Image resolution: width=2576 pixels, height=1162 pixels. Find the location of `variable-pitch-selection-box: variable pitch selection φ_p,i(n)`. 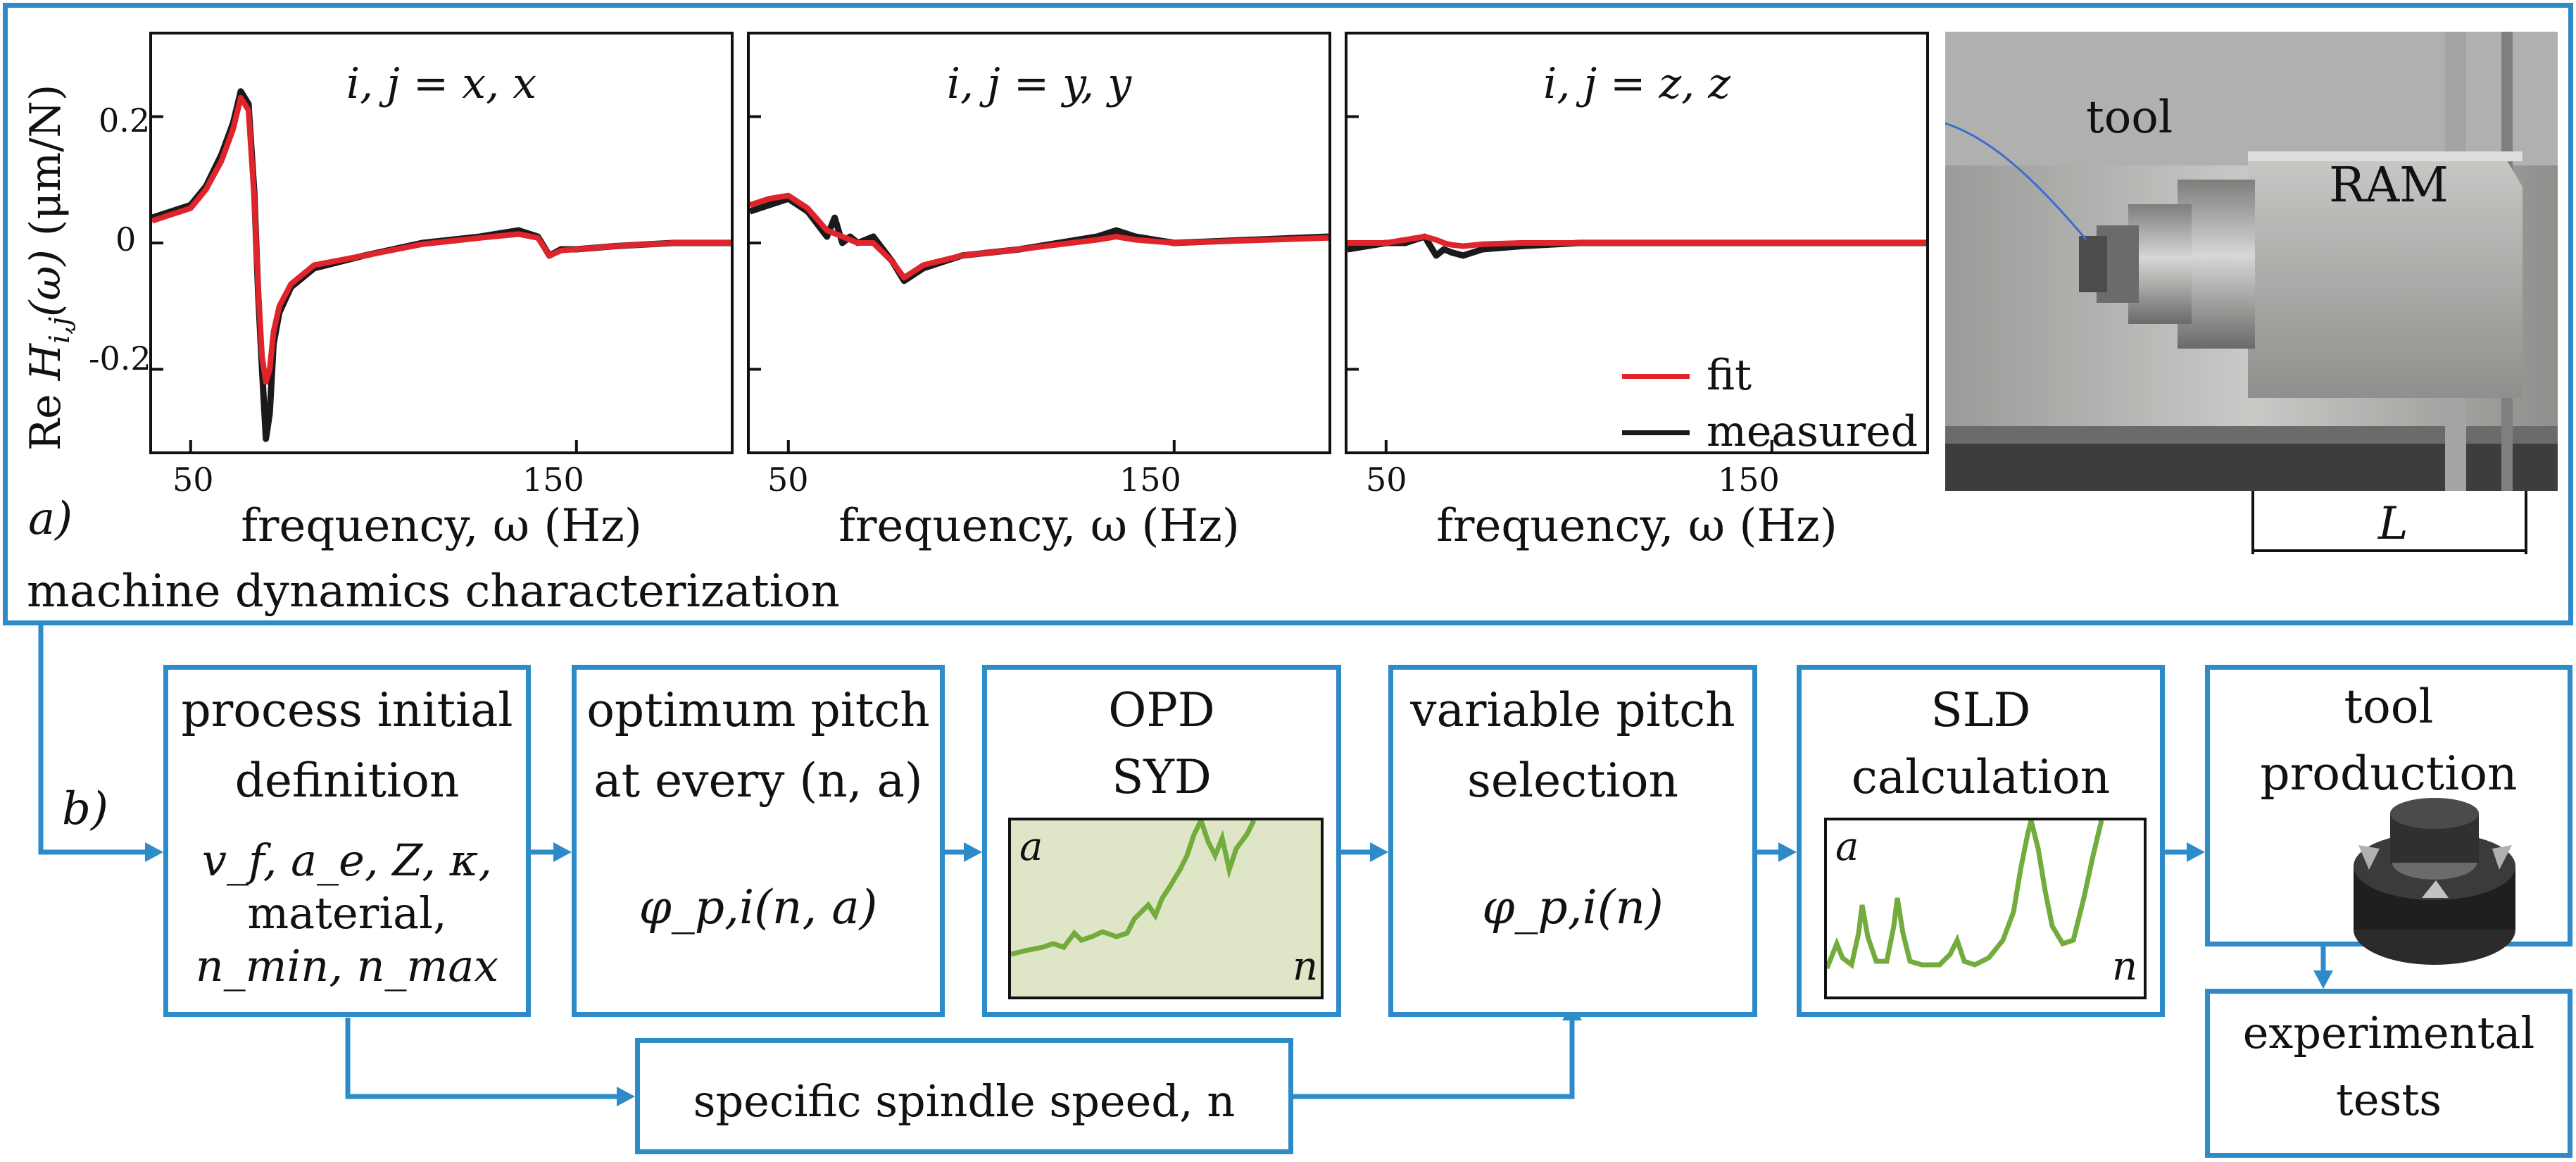

variable-pitch-selection-box: variable pitch selection φ_p,i(n) is located at coordinates (1572, 841).